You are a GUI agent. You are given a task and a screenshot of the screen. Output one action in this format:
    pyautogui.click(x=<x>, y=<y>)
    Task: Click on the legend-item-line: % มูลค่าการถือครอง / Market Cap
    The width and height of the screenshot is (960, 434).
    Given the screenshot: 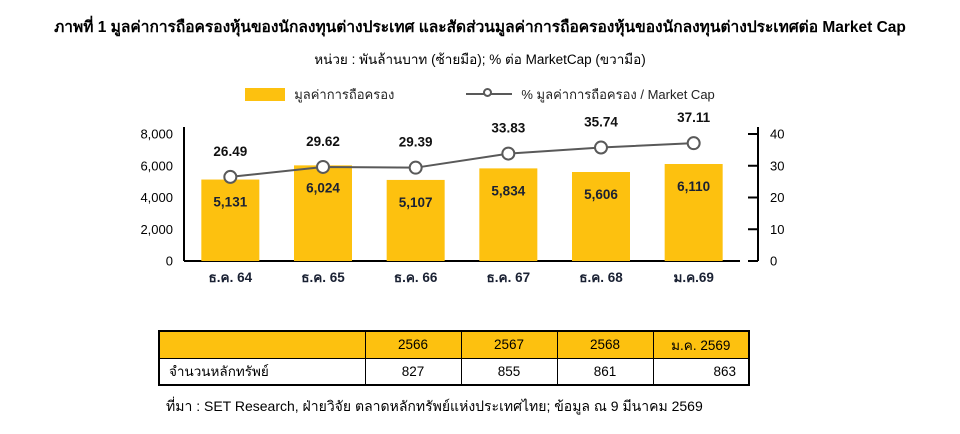 What is the action you would take?
    pyautogui.click(x=590, y=94)
    